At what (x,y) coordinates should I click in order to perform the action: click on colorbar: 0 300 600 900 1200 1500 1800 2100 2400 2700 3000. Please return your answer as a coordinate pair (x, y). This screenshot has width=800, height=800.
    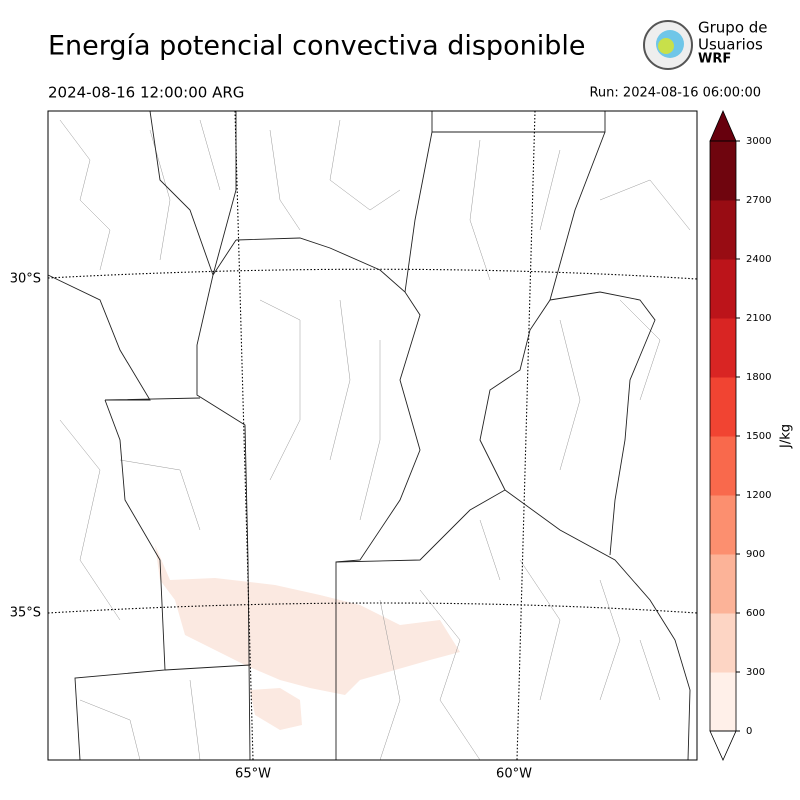
    Looking at the image, I should click on (740, 435).